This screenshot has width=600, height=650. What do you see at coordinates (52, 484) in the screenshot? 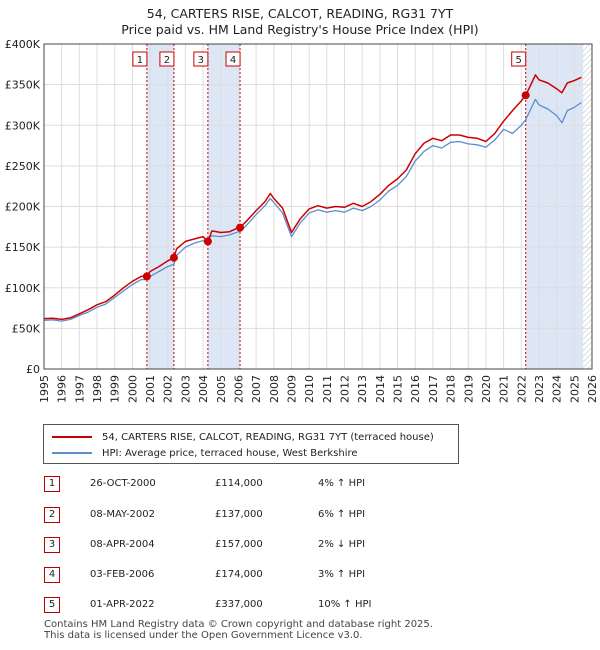
I see `transaction-marker: 1` at bounding box center [52, 484].